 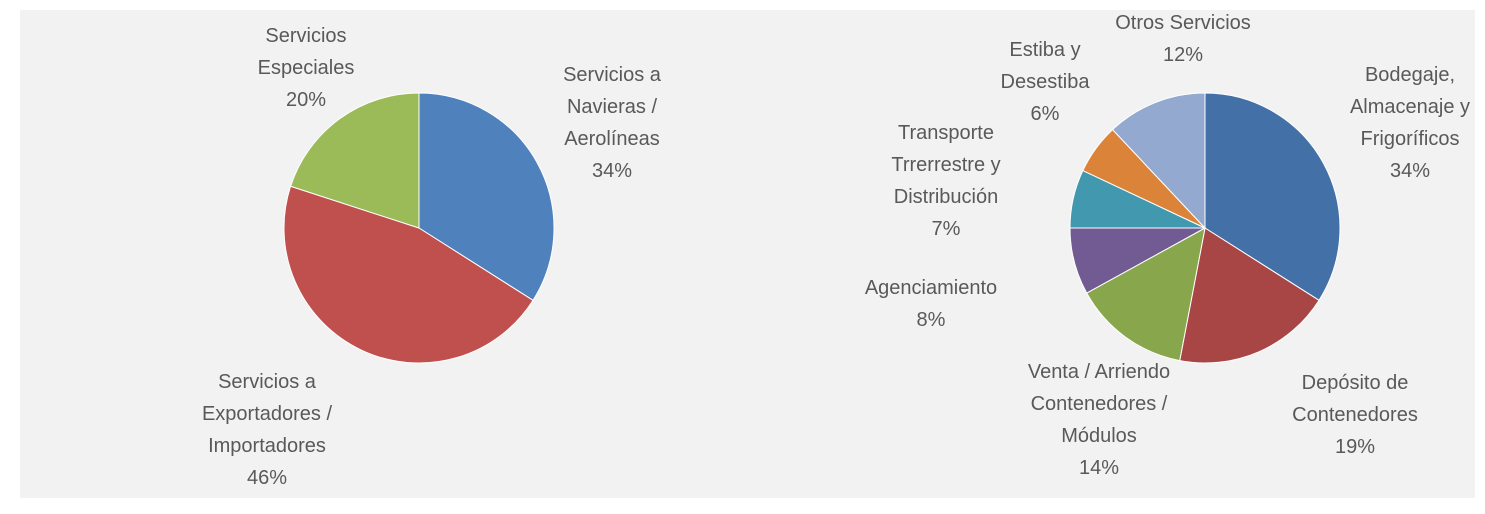 What do you see at coordinates (946, 229) in the screenshot?
I see `value-label: 7%` at bounding box center [946, 229].